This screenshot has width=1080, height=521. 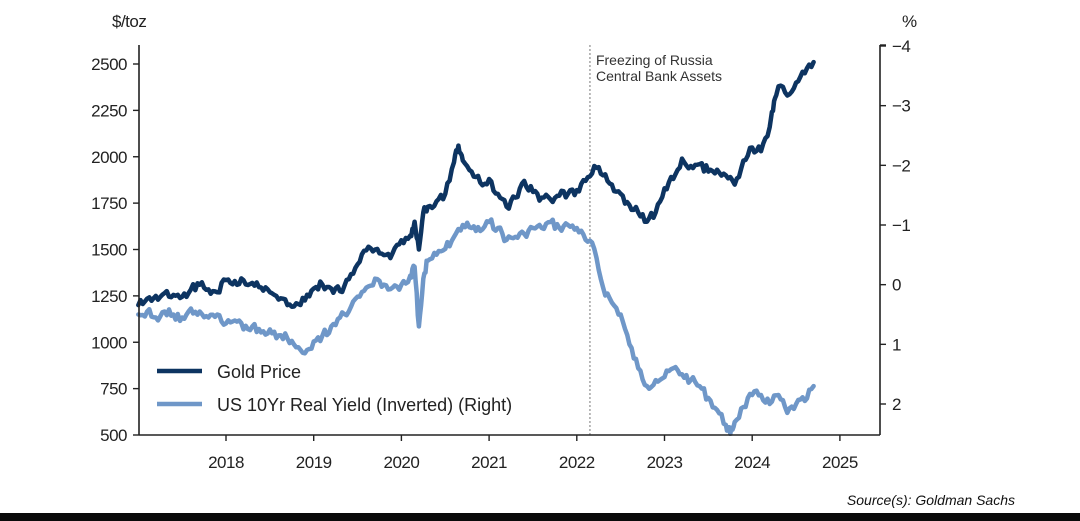 I want to click on right-axis-tick-label: −3, so click(x=901, y=106).